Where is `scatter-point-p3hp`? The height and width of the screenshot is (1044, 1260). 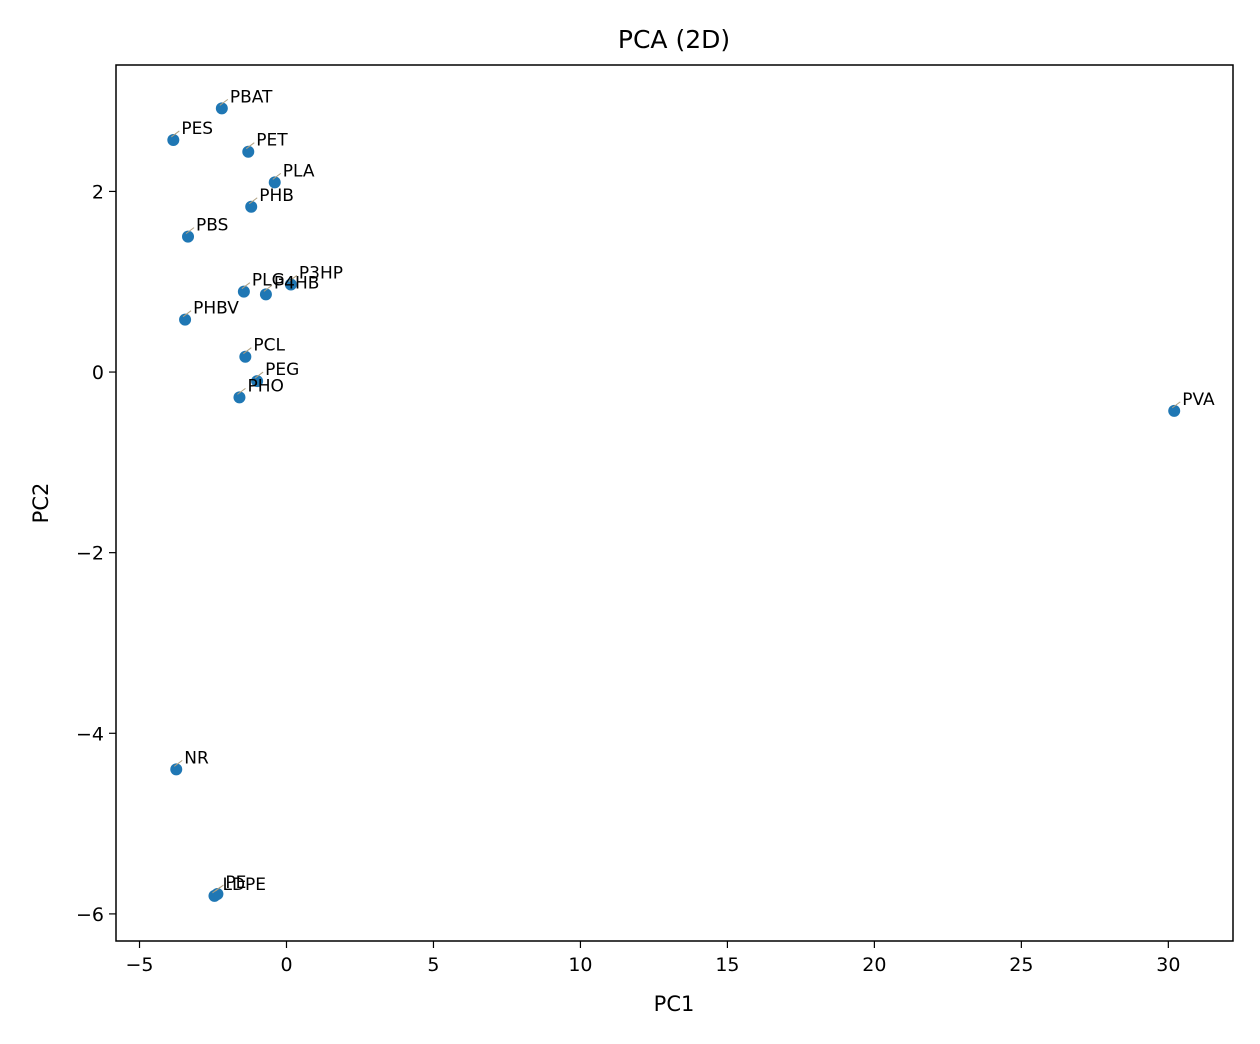
scatter-point-p3hp is located at coordinates (290, 284).